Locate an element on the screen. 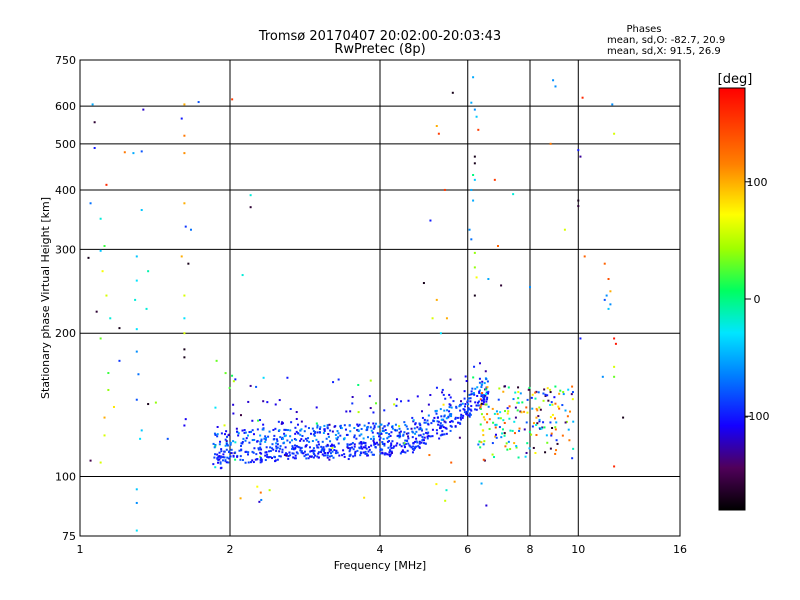 This screenshot has width=800, height=600. colorbar-tick-label: 0 is located at coordinates (757, 299).